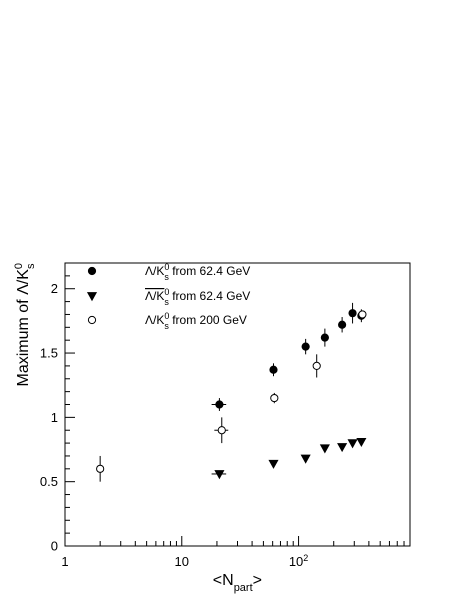 Image resolution: width=463 pixels, height=599 pixels. I want to click on x-tick-label: 102, so click(298, 561).